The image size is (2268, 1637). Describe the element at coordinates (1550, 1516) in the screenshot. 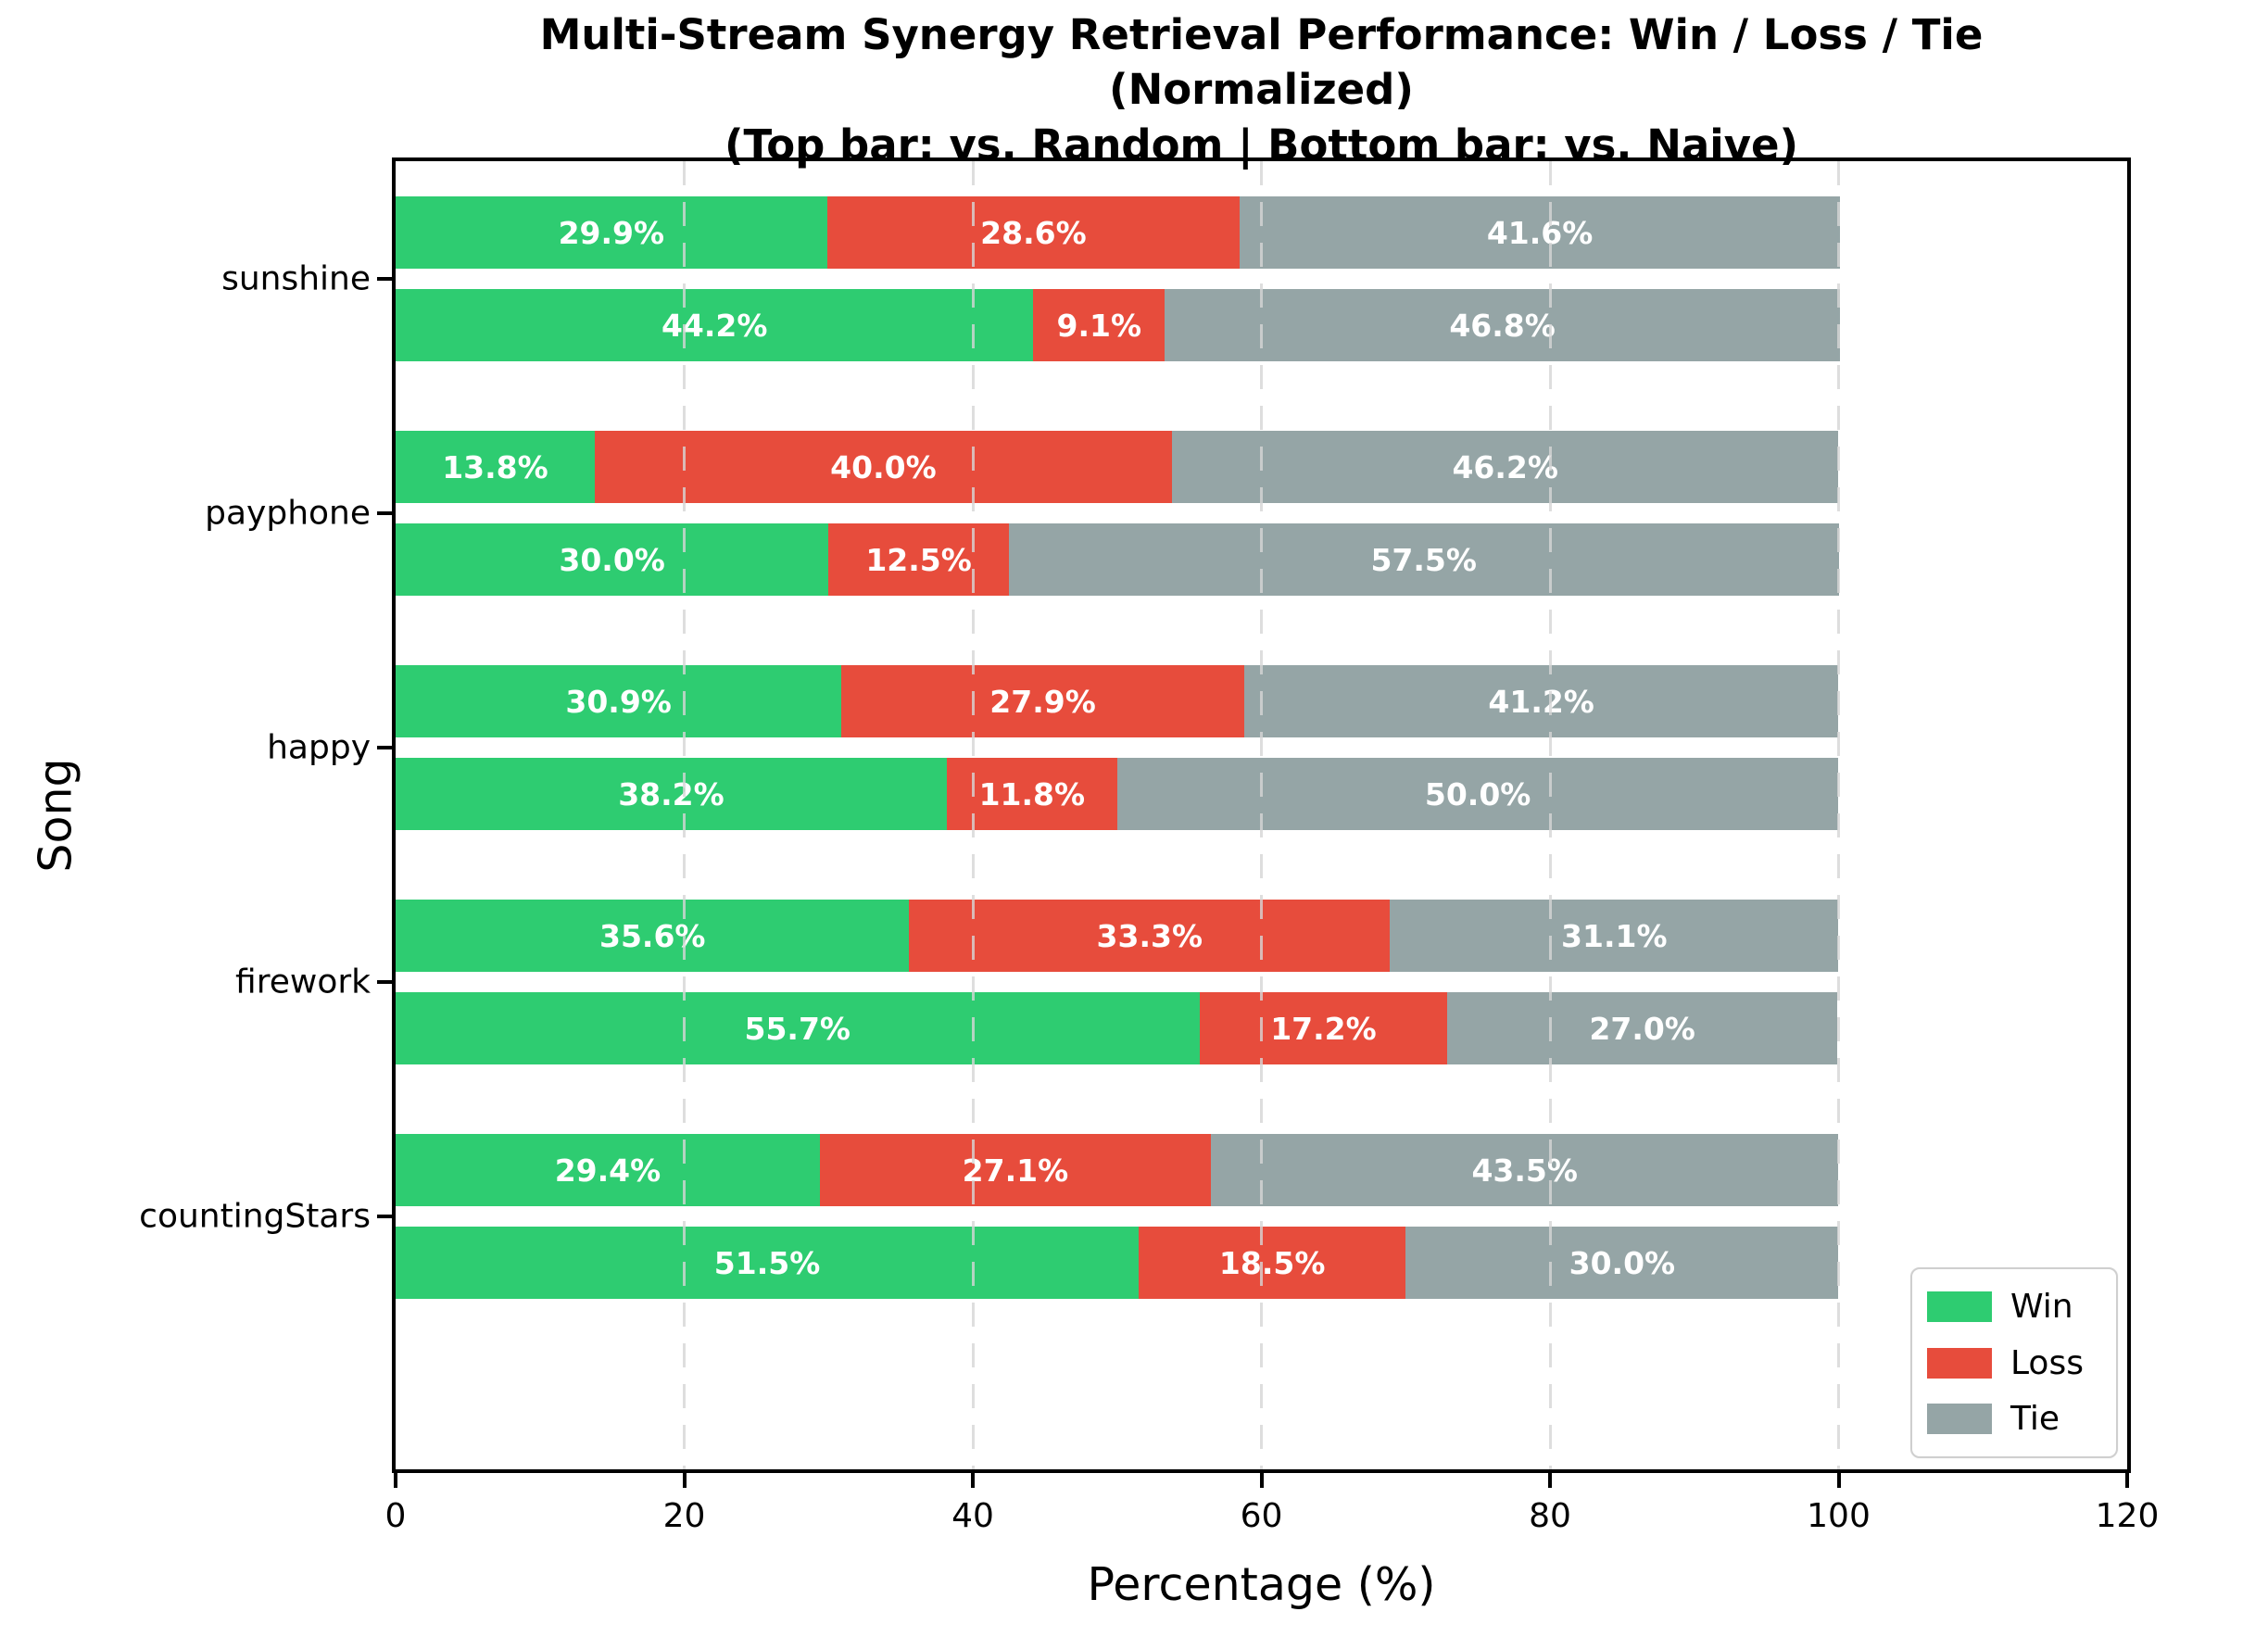

I see `x-tick-label-80: 80` at that location.